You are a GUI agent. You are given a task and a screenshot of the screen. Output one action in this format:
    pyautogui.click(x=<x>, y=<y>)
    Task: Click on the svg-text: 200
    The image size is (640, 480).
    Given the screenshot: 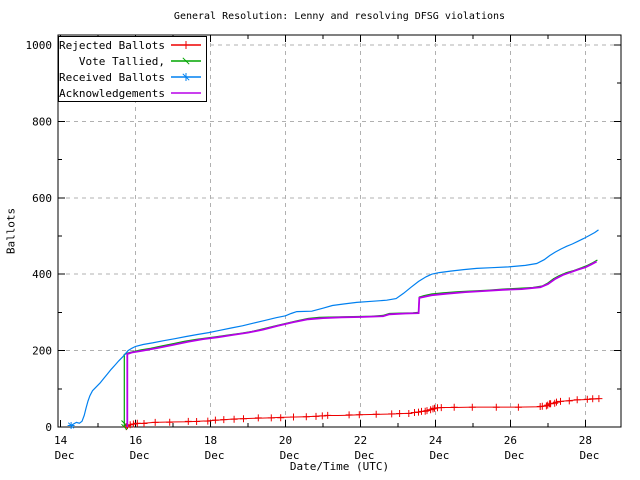 What is the action you would take?
    pyautogui.click(x=42, y=351)
    